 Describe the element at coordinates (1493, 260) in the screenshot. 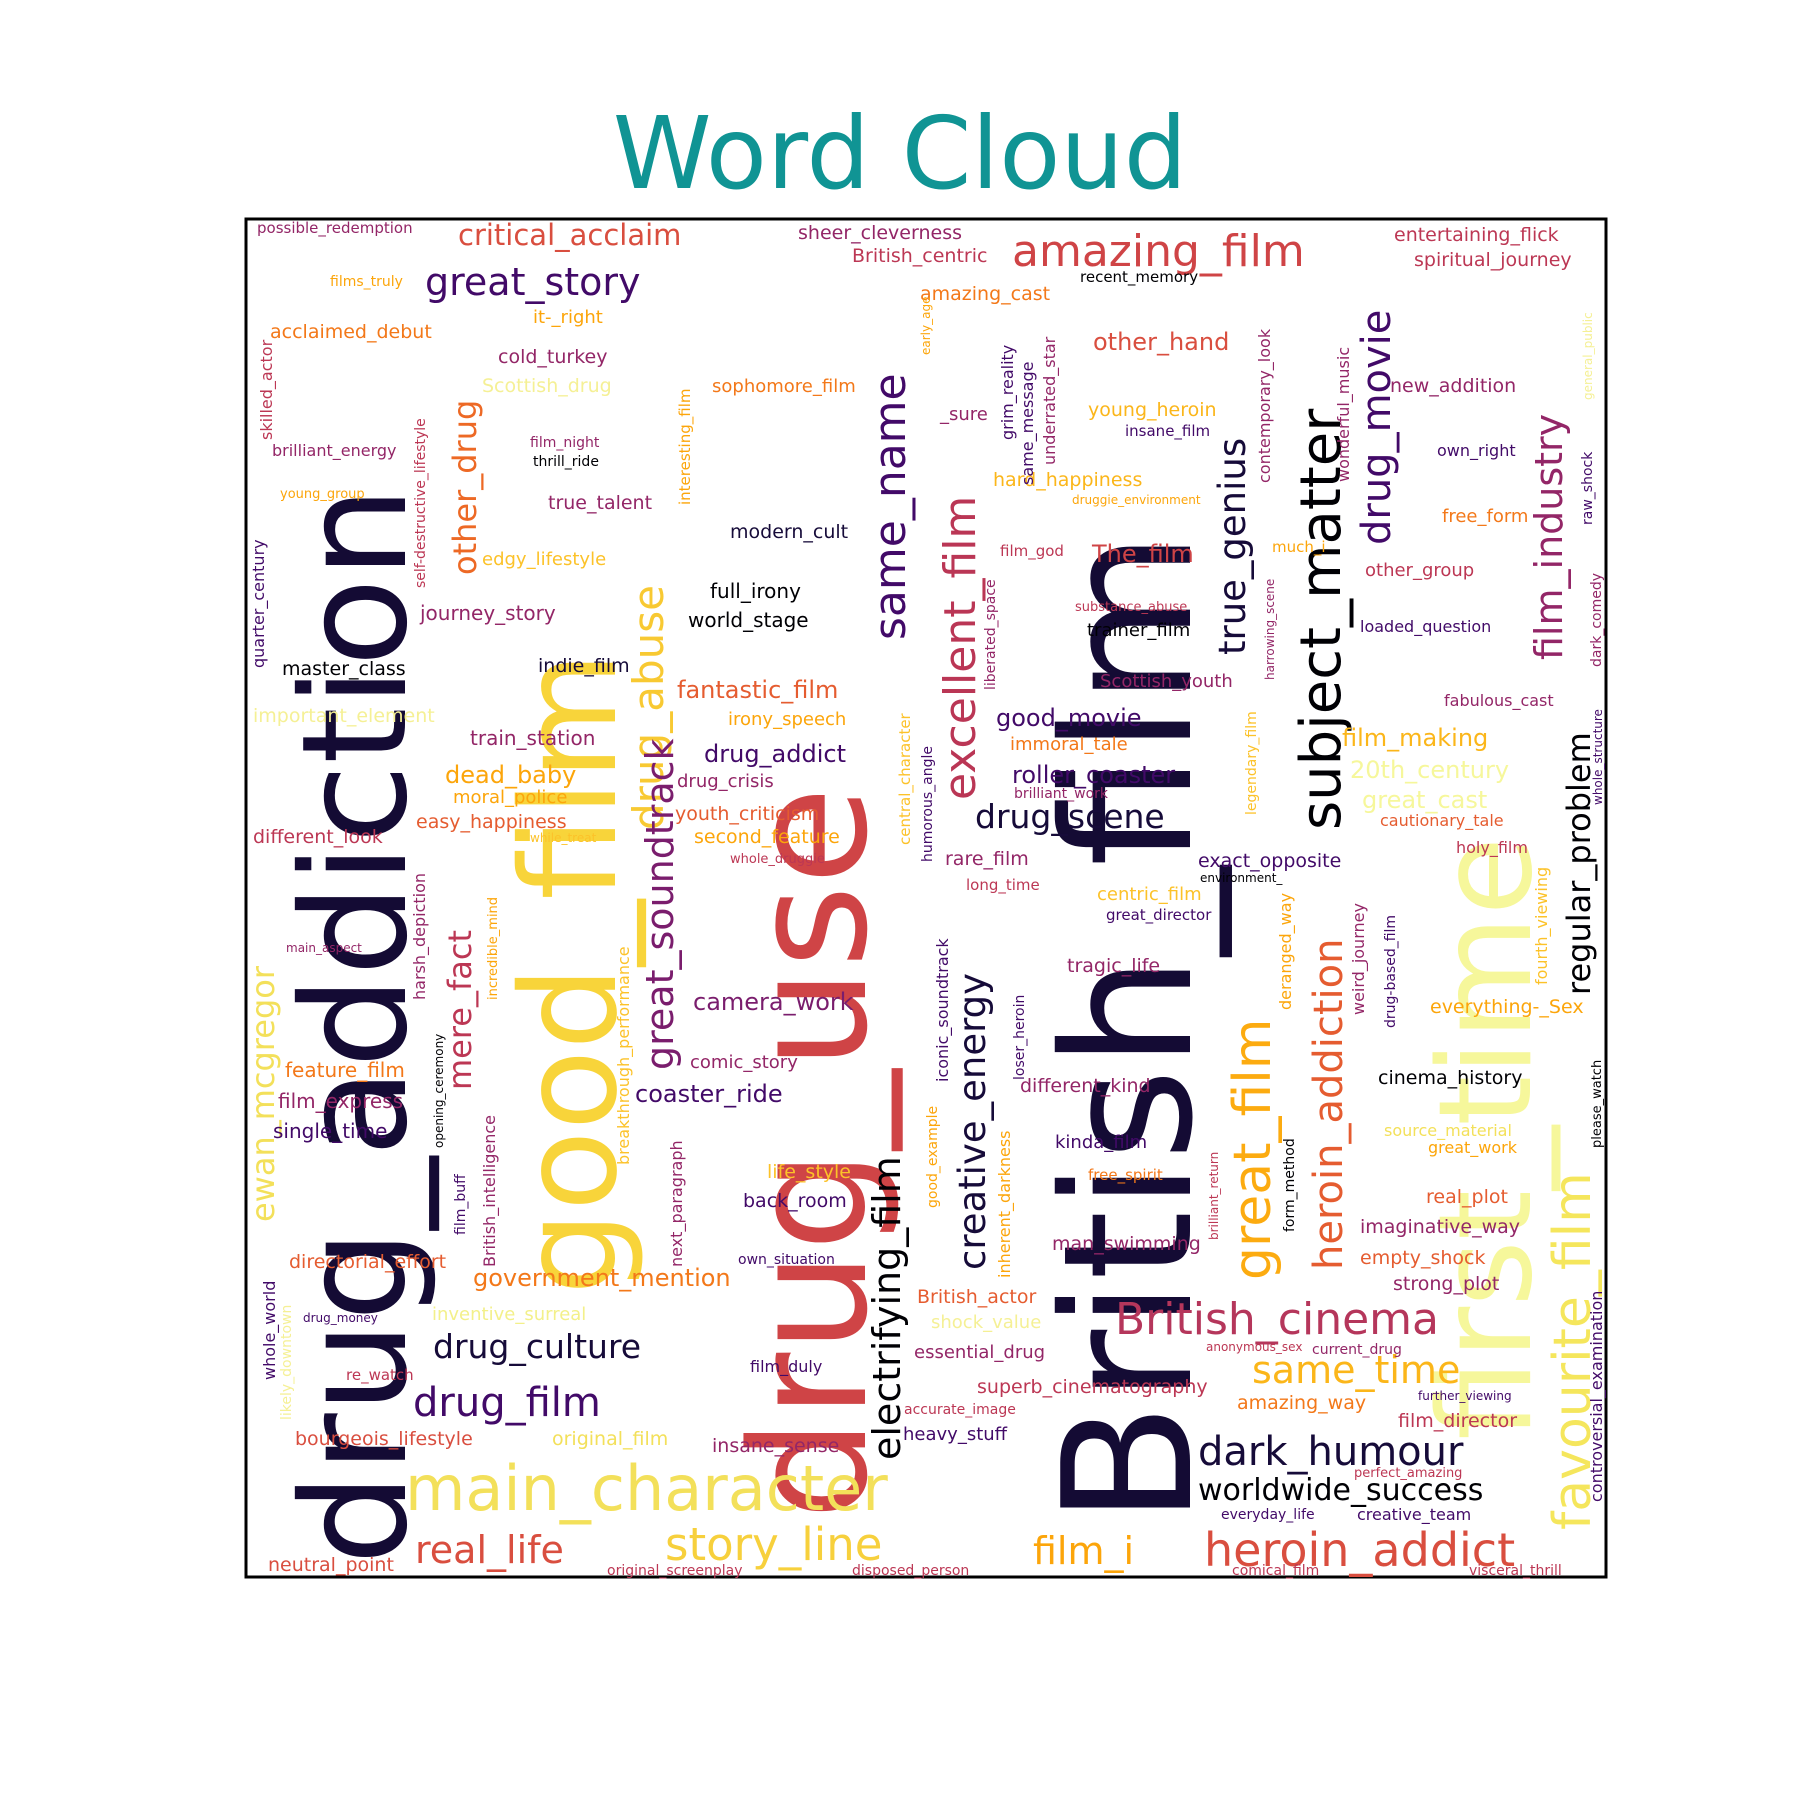

I see `word-spiritual-journey: spiritual_journey` at that location.